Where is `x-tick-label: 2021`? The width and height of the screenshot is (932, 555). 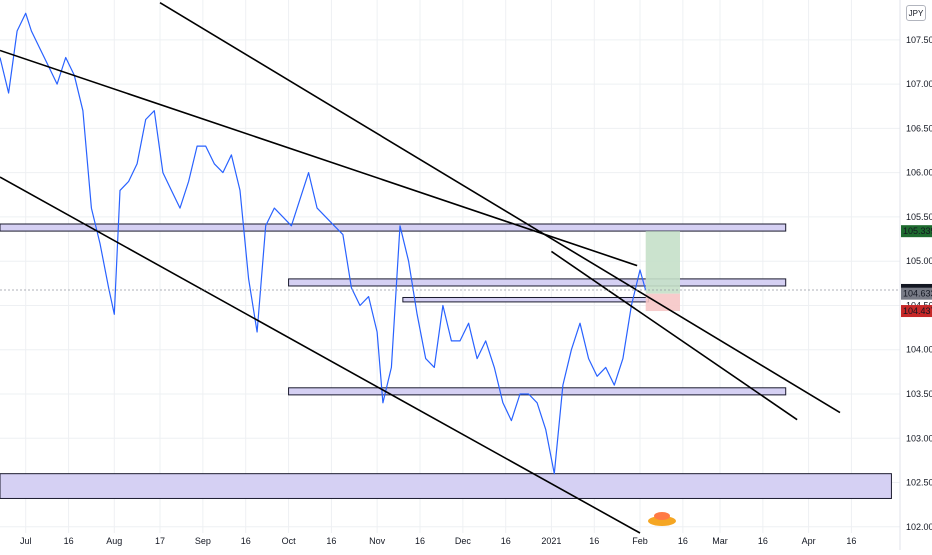 x-tick-label: 2021 is located at coordinates (551, 541).